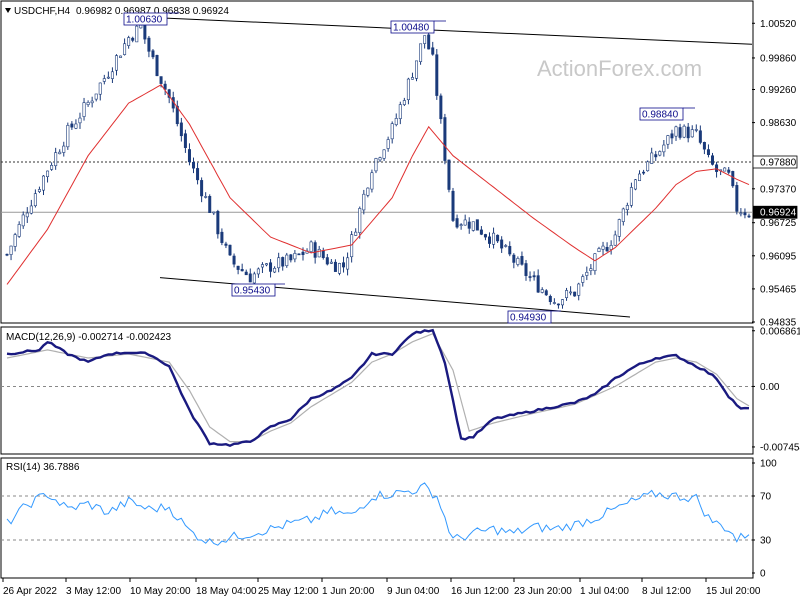 This screenshot has height=600, width=800. I want to click on rsi-levels, so click(376, 518).